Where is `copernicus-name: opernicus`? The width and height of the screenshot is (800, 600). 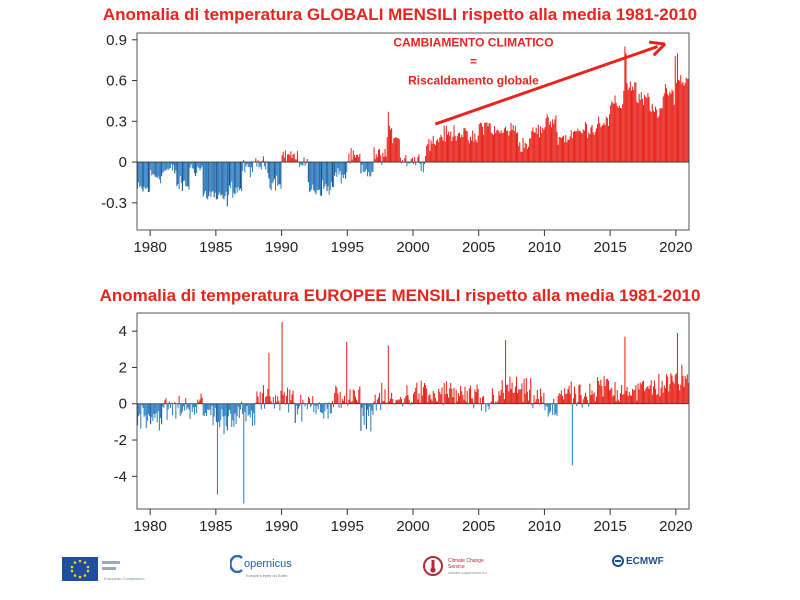 copernicus-name: opernicus is located at coordinates (268, 564).